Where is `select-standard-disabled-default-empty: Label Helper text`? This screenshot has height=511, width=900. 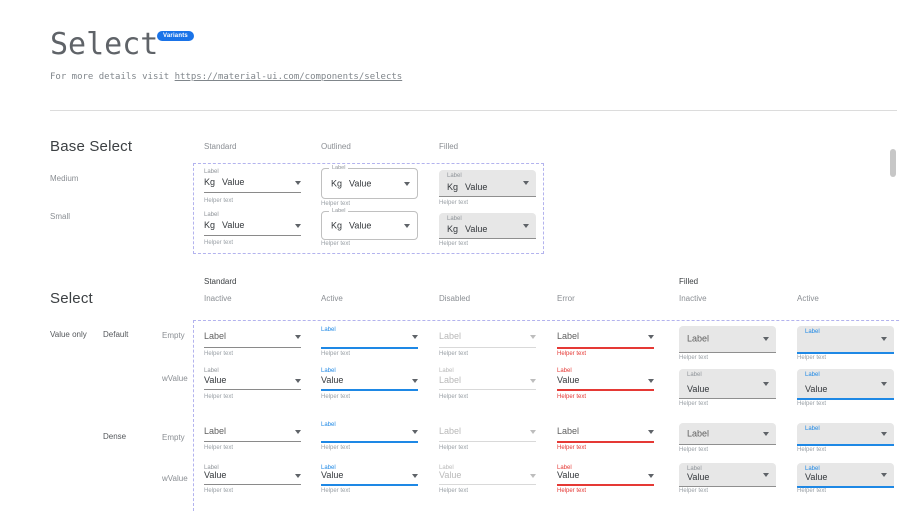
select-standard-disabled-default-empty: Label Helper text is located at coordinates (487, 342).